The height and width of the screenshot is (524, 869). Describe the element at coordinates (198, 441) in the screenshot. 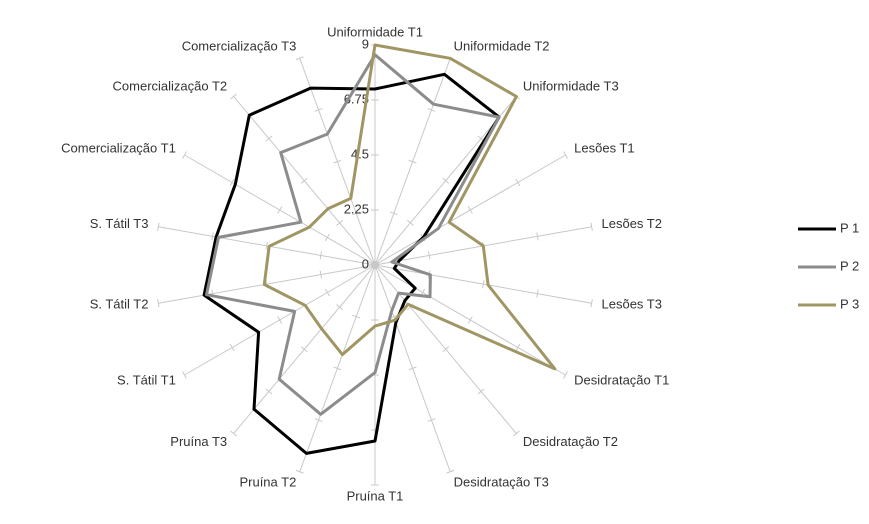

I see `axis-label: Pruína T3` at that location.